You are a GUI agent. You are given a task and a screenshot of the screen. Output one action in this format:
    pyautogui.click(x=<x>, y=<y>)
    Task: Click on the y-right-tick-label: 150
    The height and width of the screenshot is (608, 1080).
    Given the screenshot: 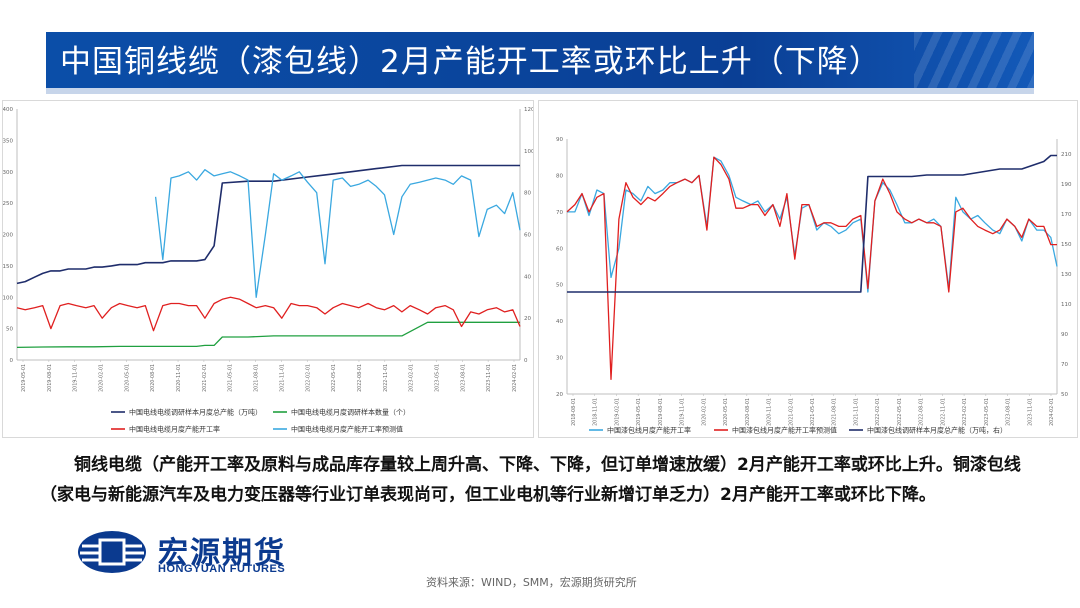 What is the action you would take?
    pyautogui.click(x=1066, y=245)
    